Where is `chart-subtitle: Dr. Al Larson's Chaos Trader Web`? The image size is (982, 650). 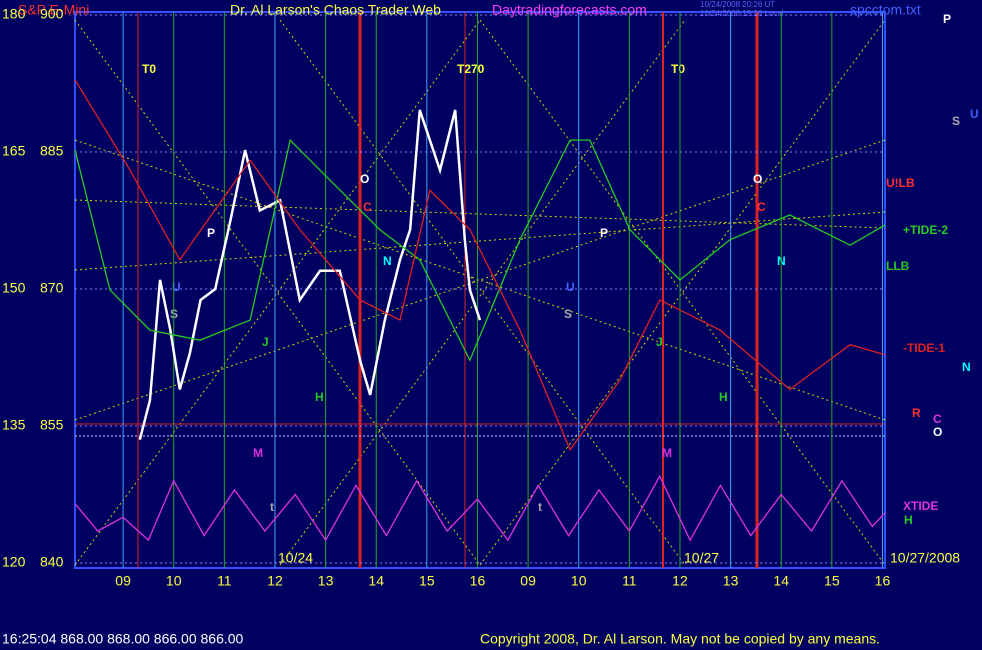 chart-subtitle: Dr. Al Larson's Chaos Trader Web is located at coordinates (335, 10).